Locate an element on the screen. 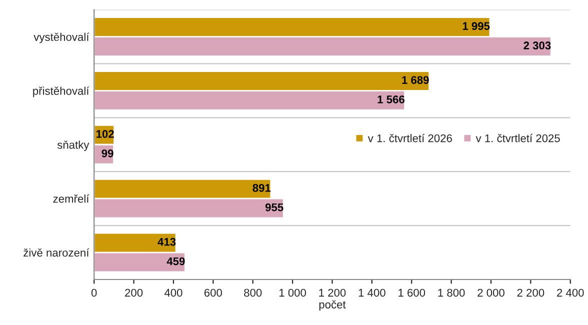  x-tick-label: 1 400 is located at coordinates (372, 292).